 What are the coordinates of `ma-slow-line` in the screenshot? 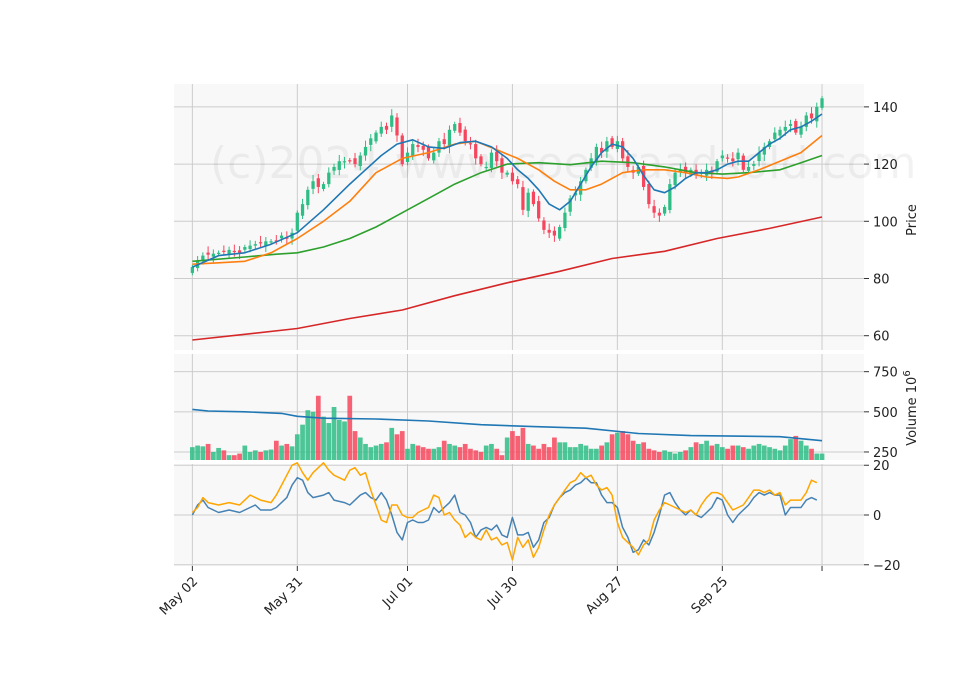 It's located at (507, 208).